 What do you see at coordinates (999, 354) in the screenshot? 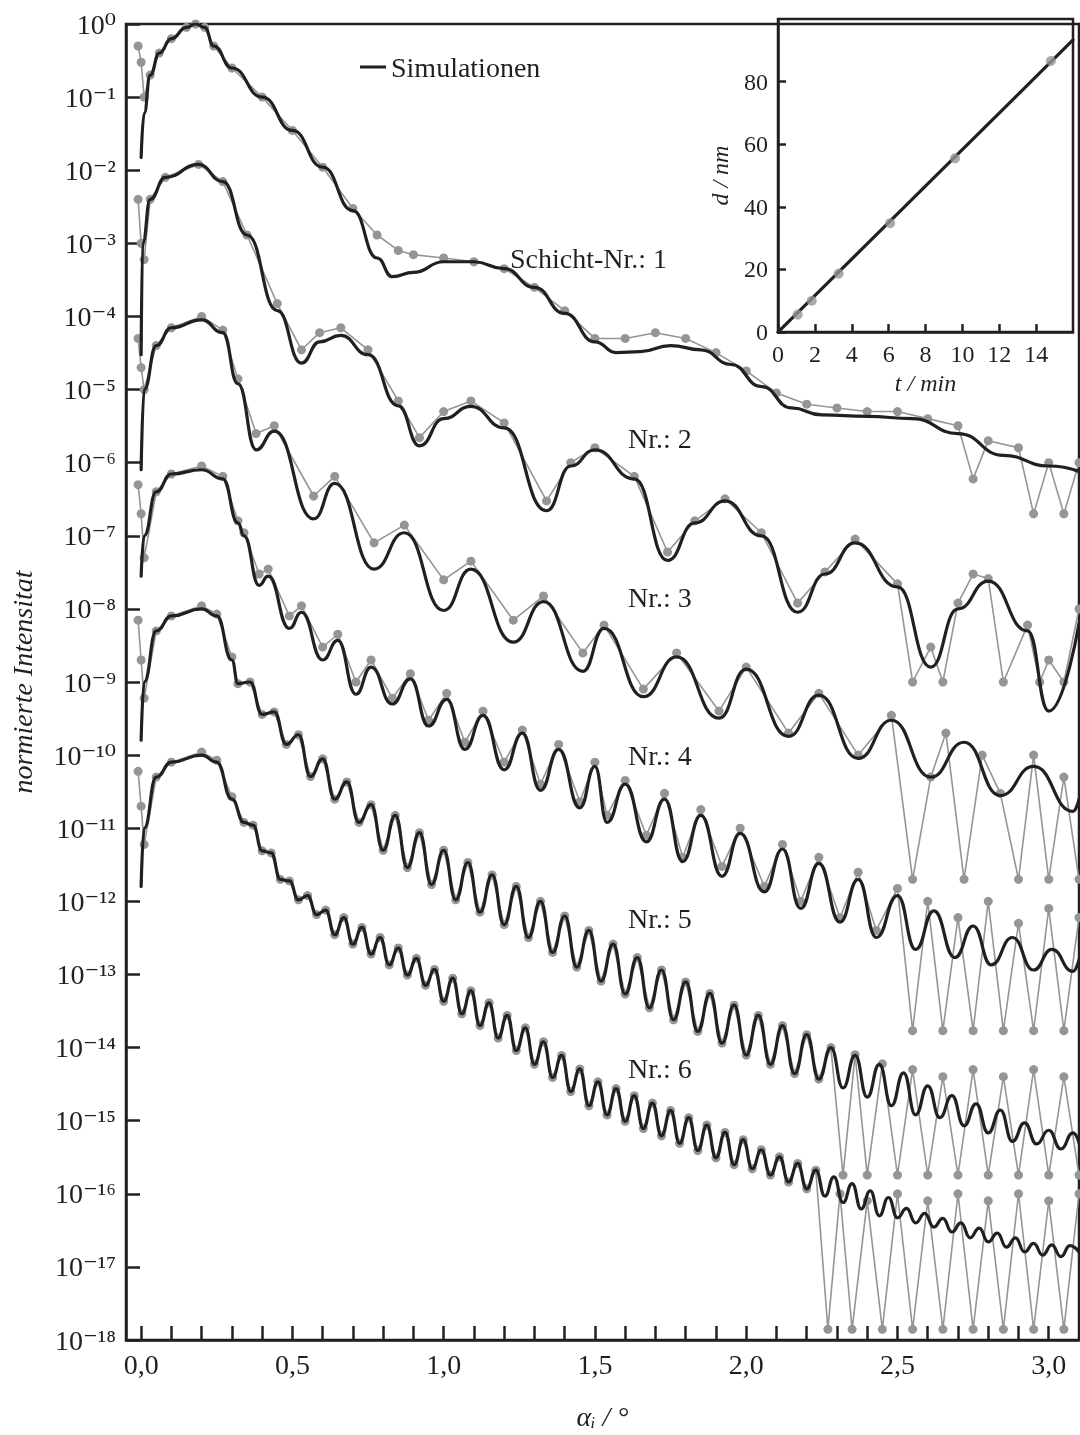
I see `x-tick-label: 12` at bounding box center [999, 354].